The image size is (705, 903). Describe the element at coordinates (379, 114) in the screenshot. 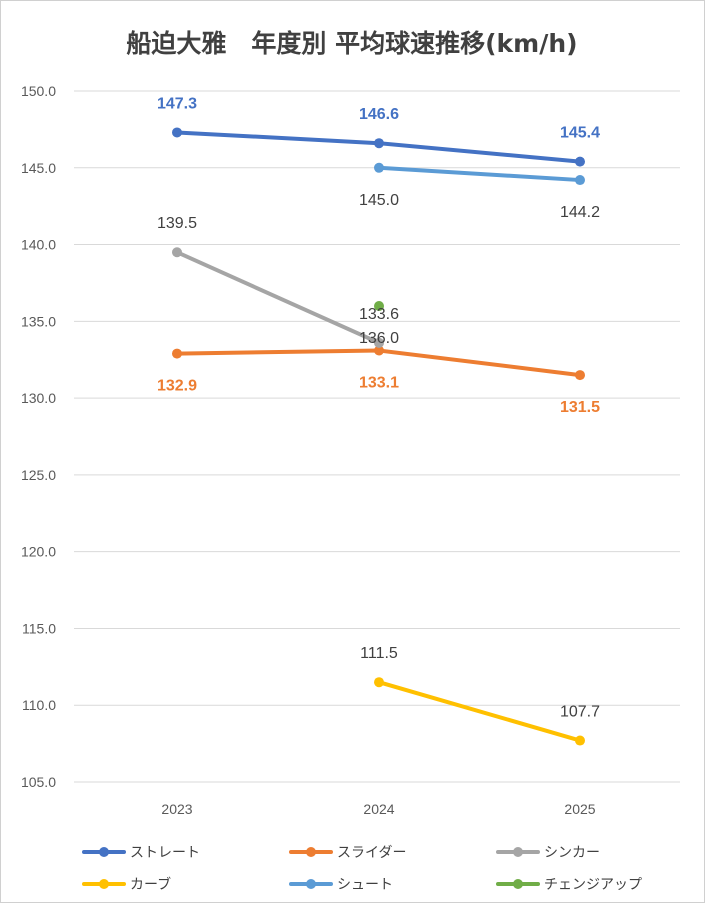

I see `data-label: 146.6` at that location.